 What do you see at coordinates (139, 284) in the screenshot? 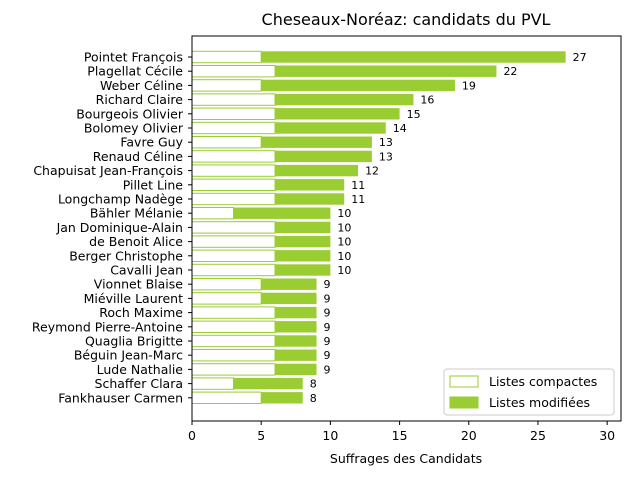
I see `category-label: Vionnet Blaise` at bounding box center [139, 284].